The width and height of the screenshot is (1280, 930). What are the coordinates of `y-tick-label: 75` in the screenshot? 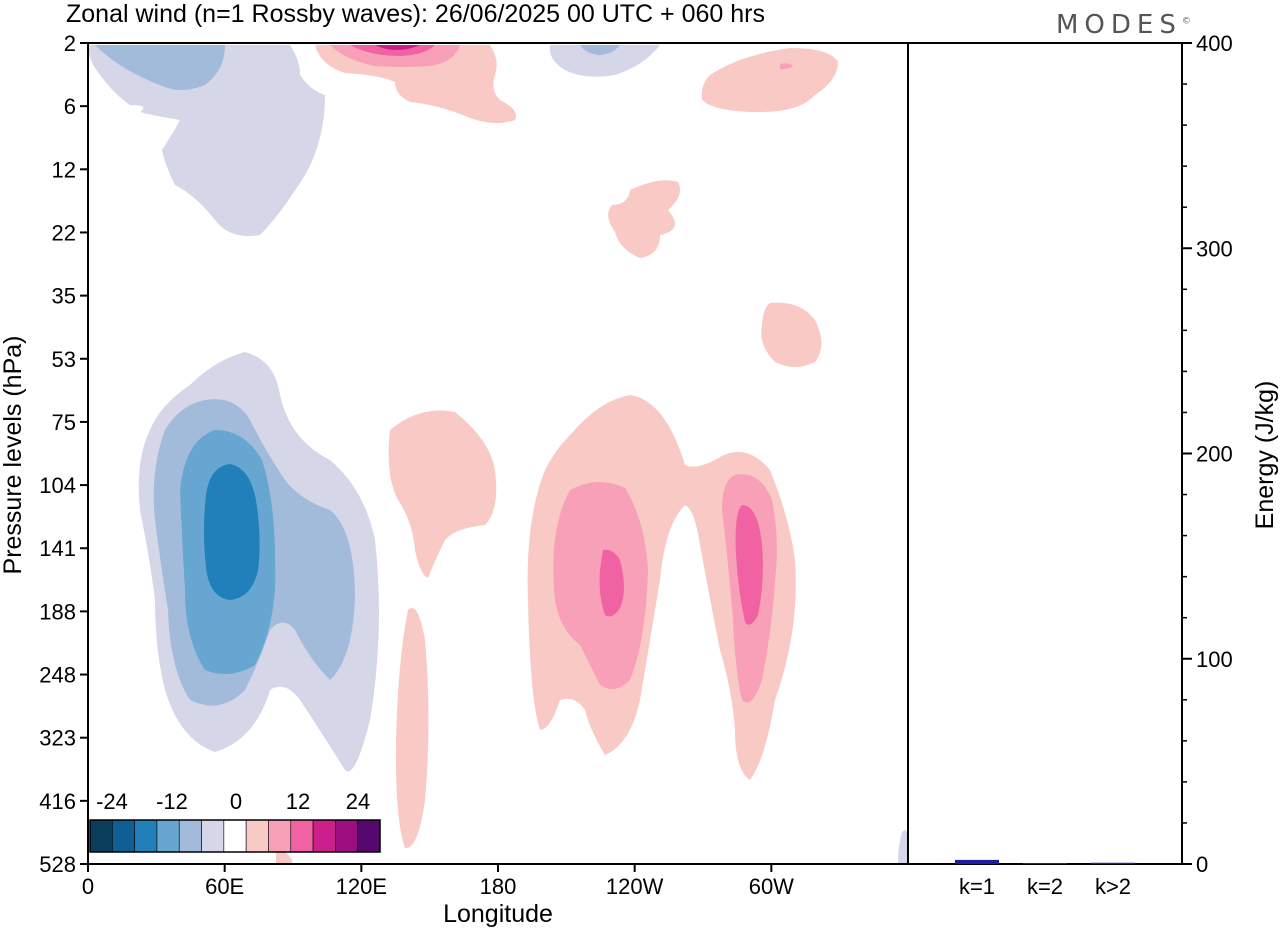 It's located at (64, 422).